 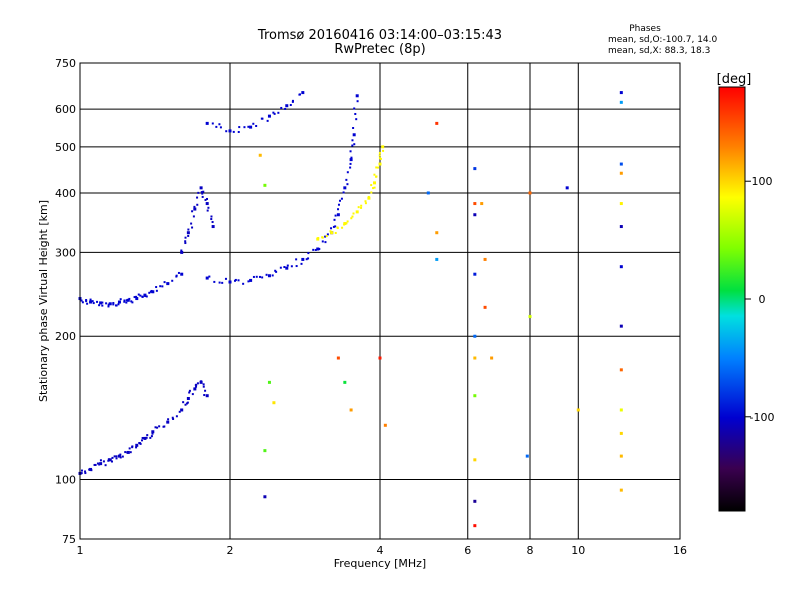 I want to click on x-tick-label: 6, so click(x=467, y=550).